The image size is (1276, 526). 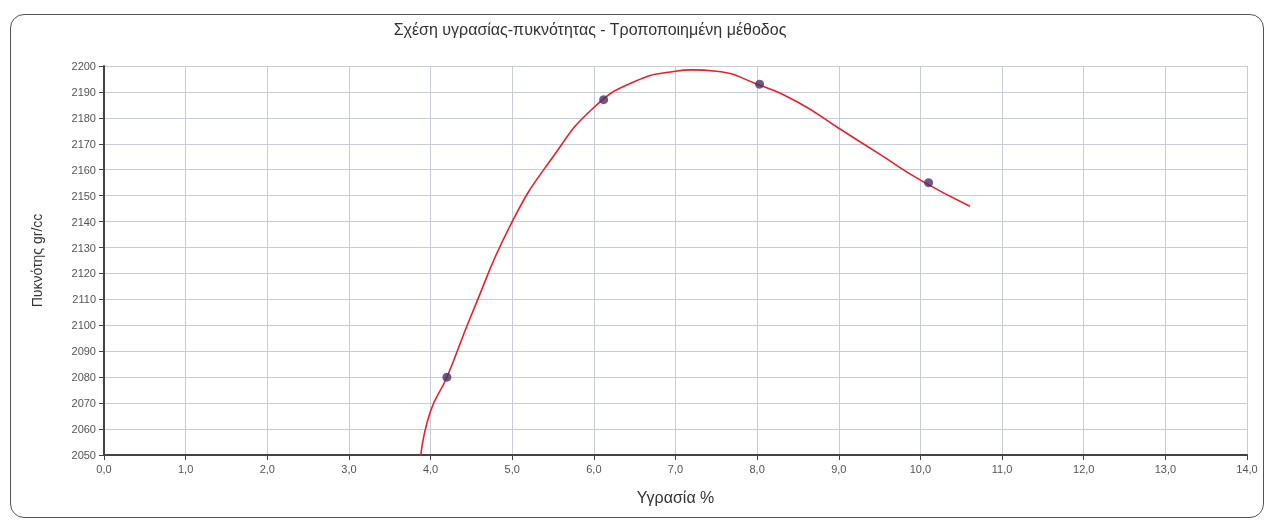 I want to click on x-tick-label: 5,0, so click(x=512, y=468).